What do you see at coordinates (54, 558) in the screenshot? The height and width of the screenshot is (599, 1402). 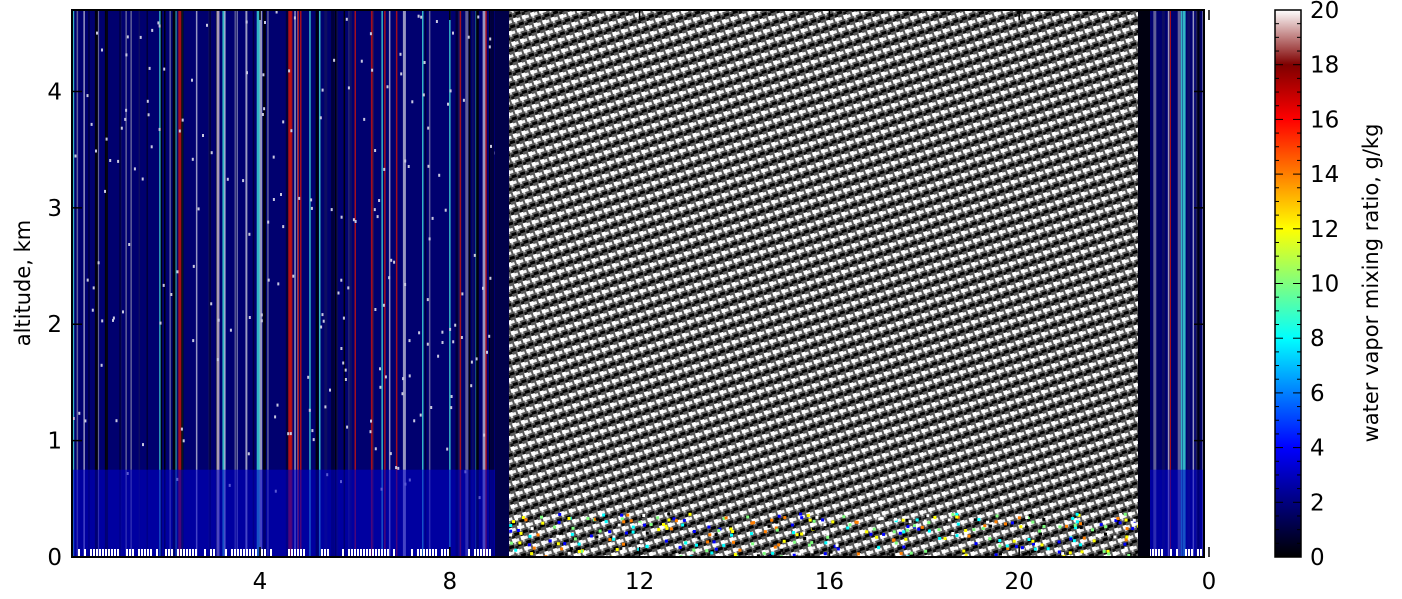 I see `y-tick-label: 0` at bounding box center [54, 558].